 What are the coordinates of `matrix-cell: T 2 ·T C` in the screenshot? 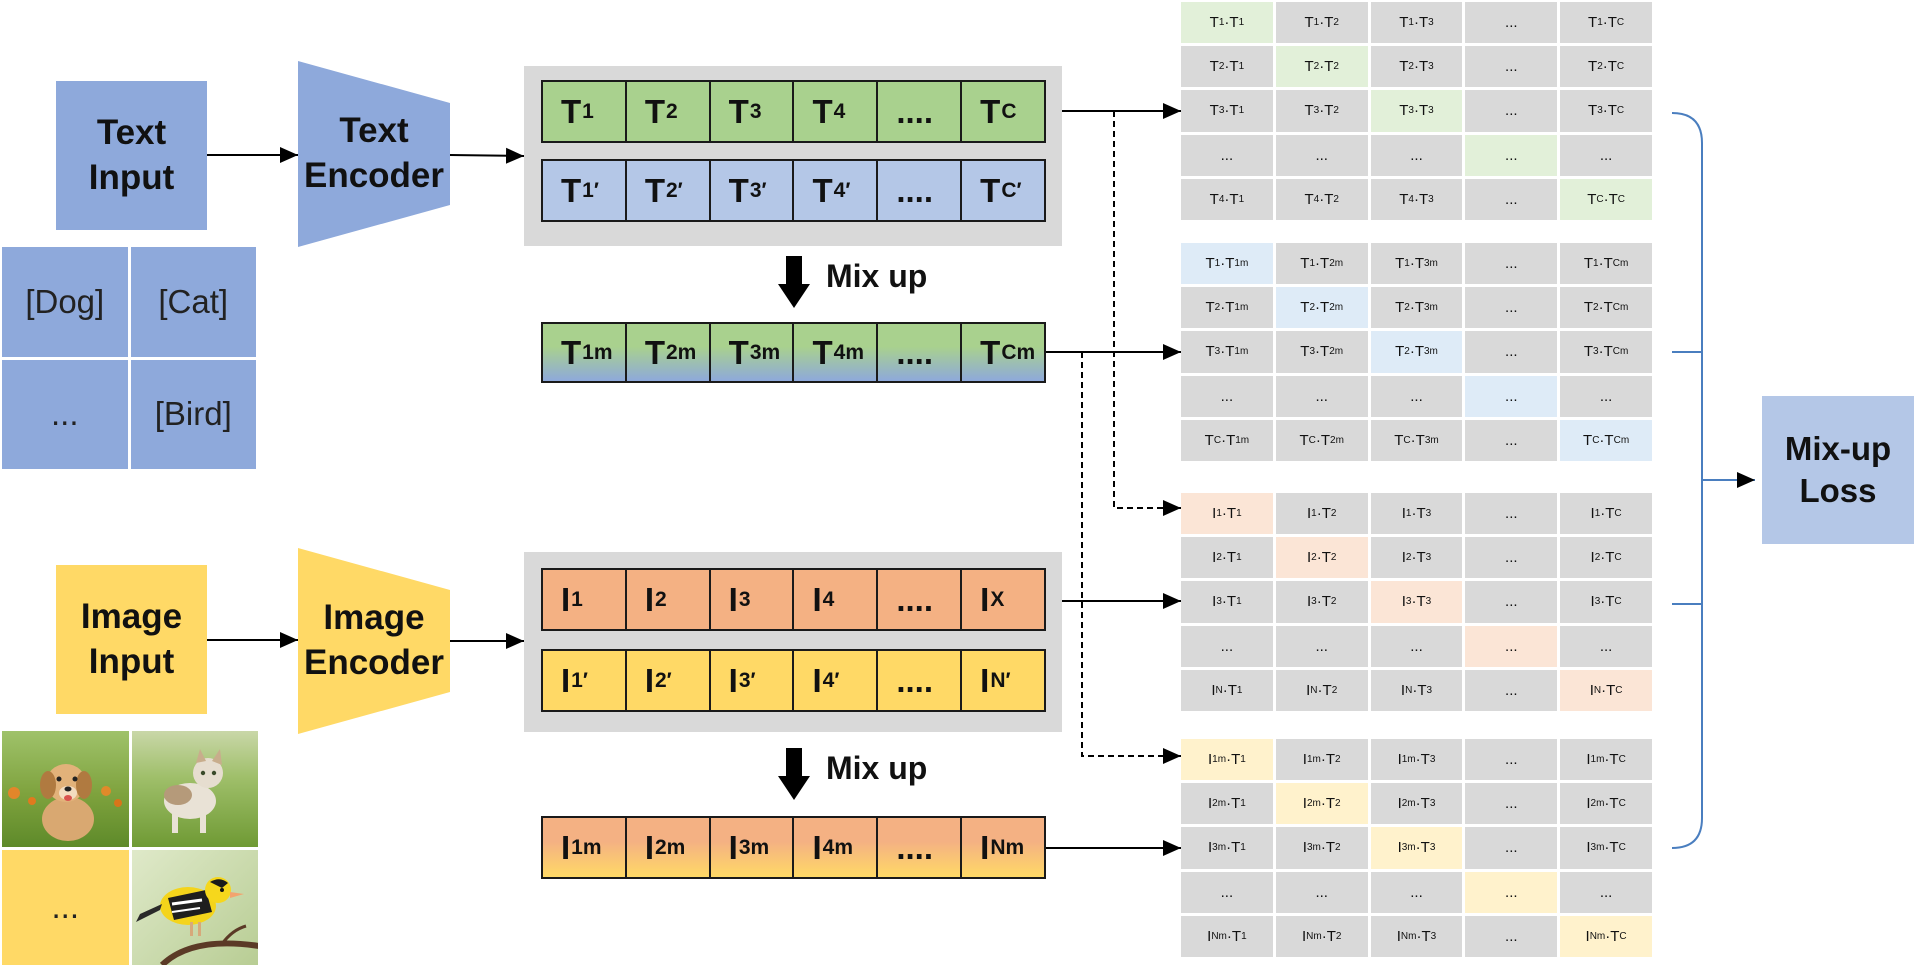 It's located at (1606, 67).